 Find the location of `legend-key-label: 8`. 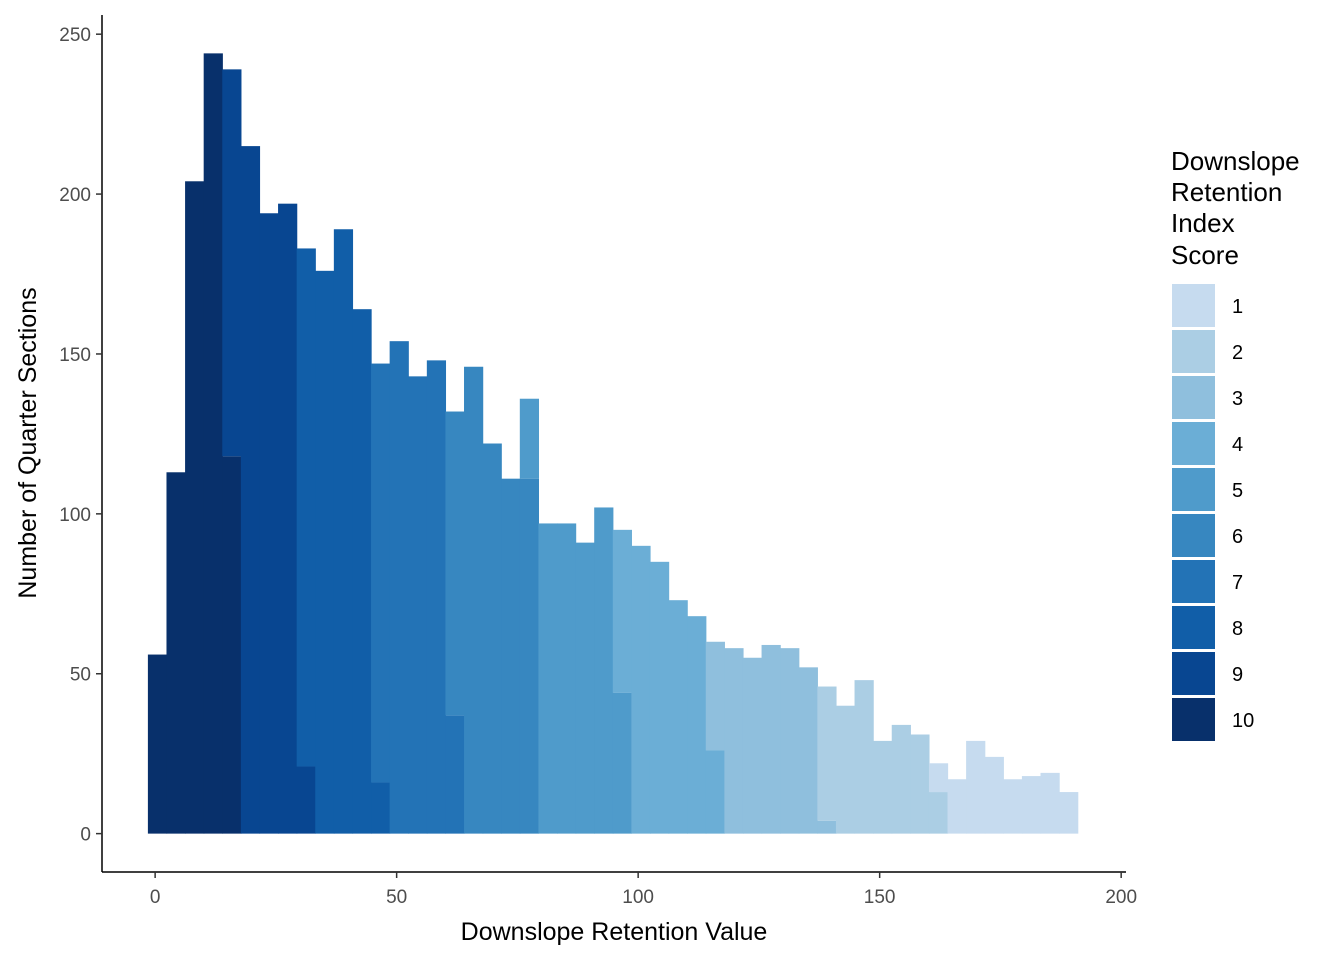

legend-key-label: 8 is located at coordinates (1237, 629).